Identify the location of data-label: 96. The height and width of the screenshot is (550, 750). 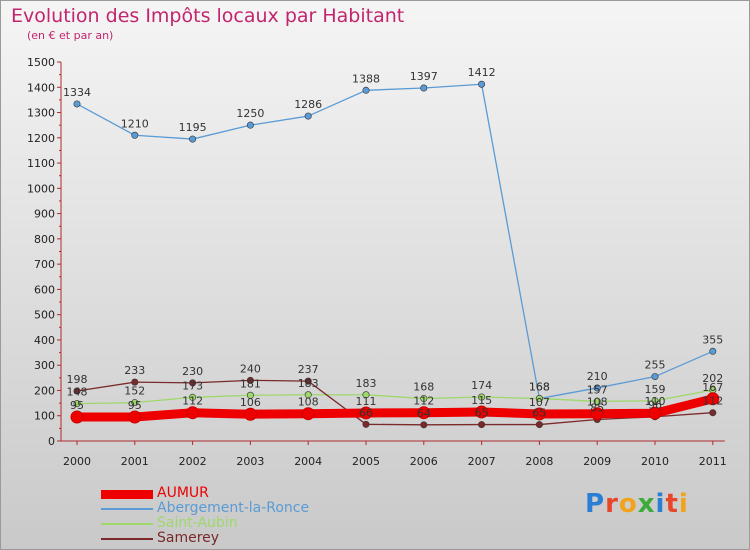
(655, 405).